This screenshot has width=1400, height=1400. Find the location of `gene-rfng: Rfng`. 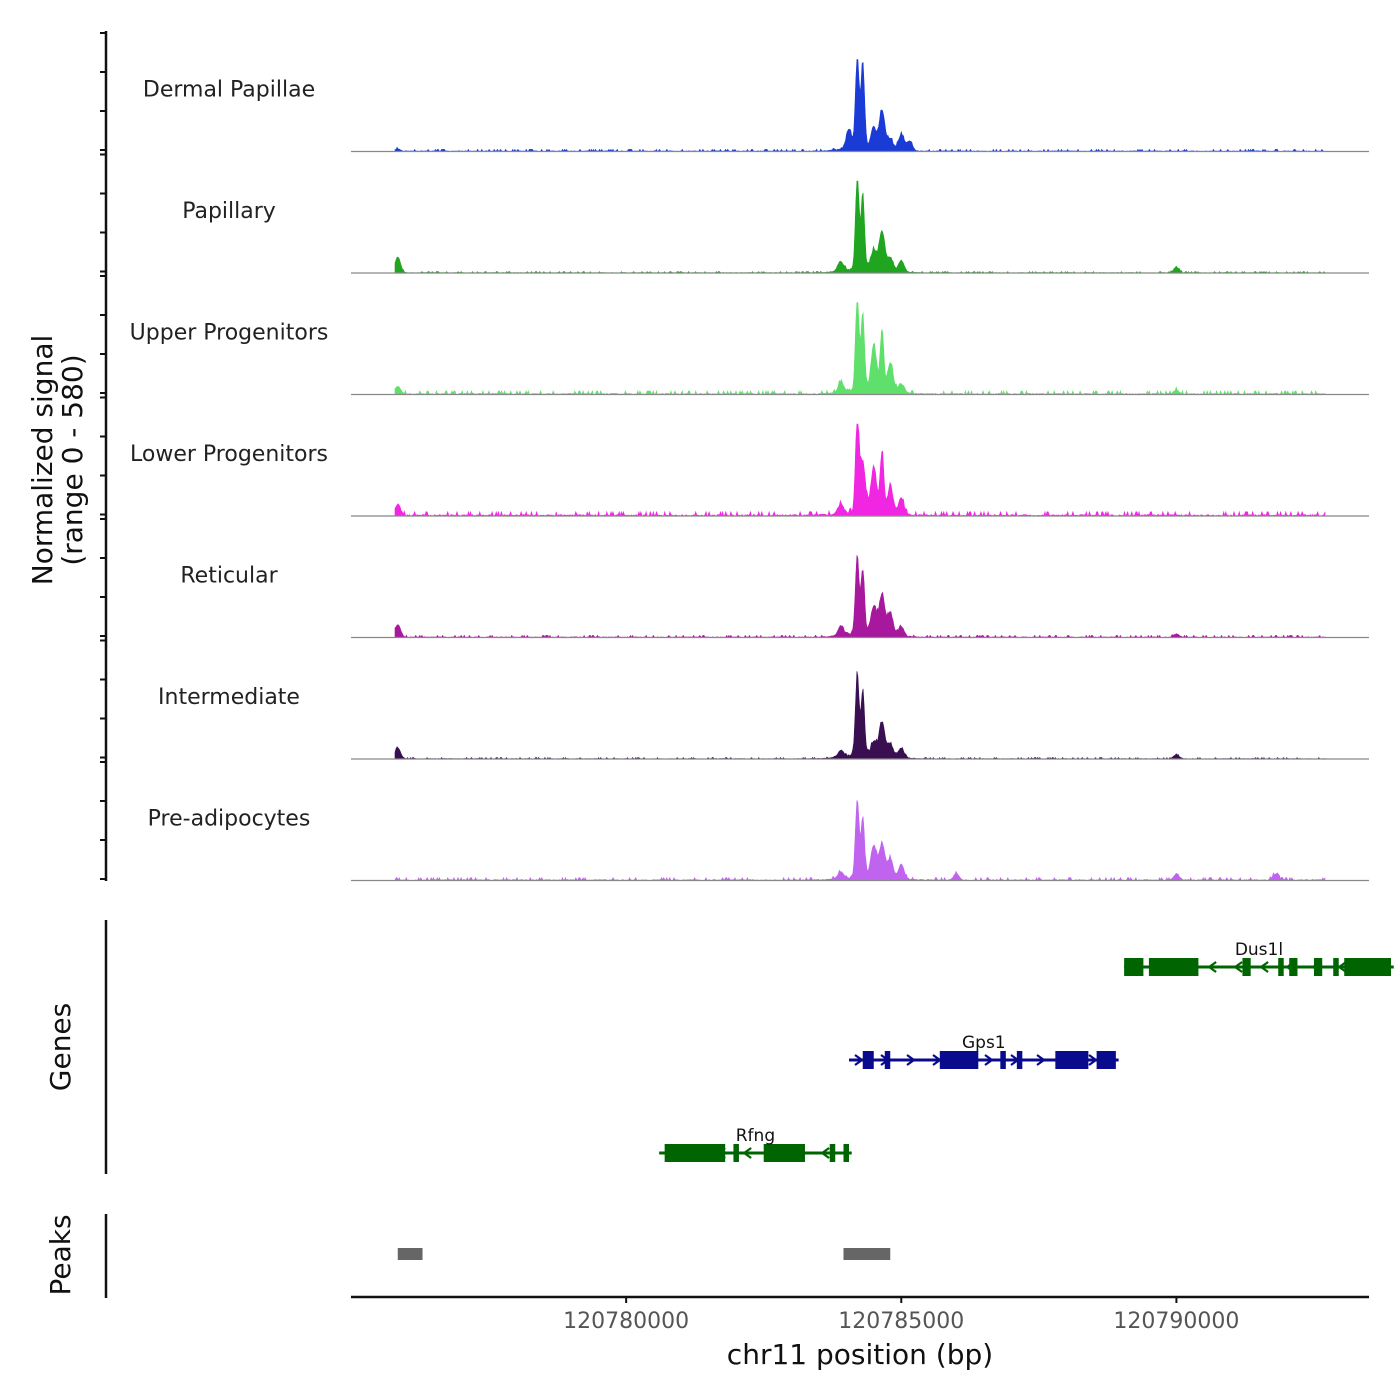

gene-rfng: Rfng is located at coordinates (755, 1144).